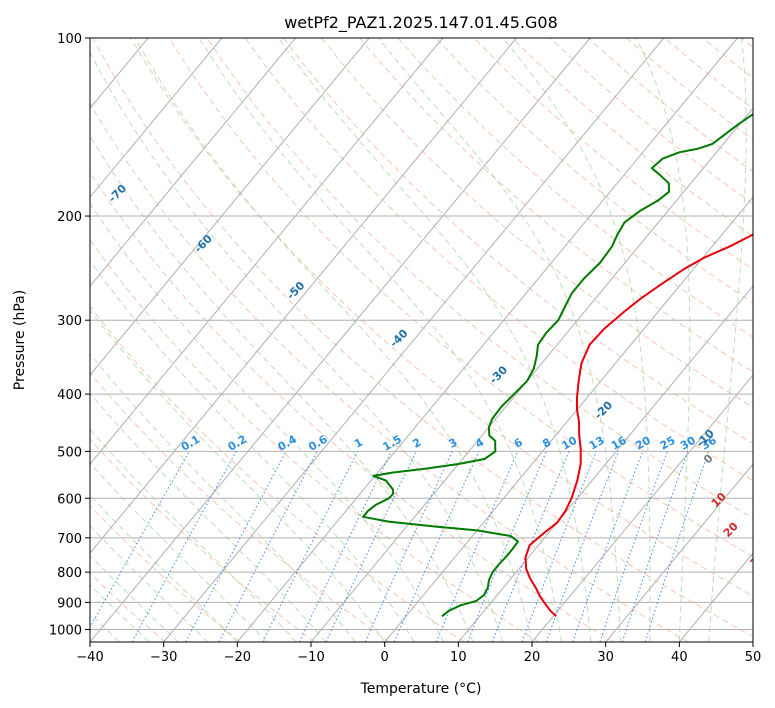 The image size is (775, 708). What do you see at coordinates (69, 499) in the screenshot?
I see `y-tick-label: 600` at bounding box center [69, 499].